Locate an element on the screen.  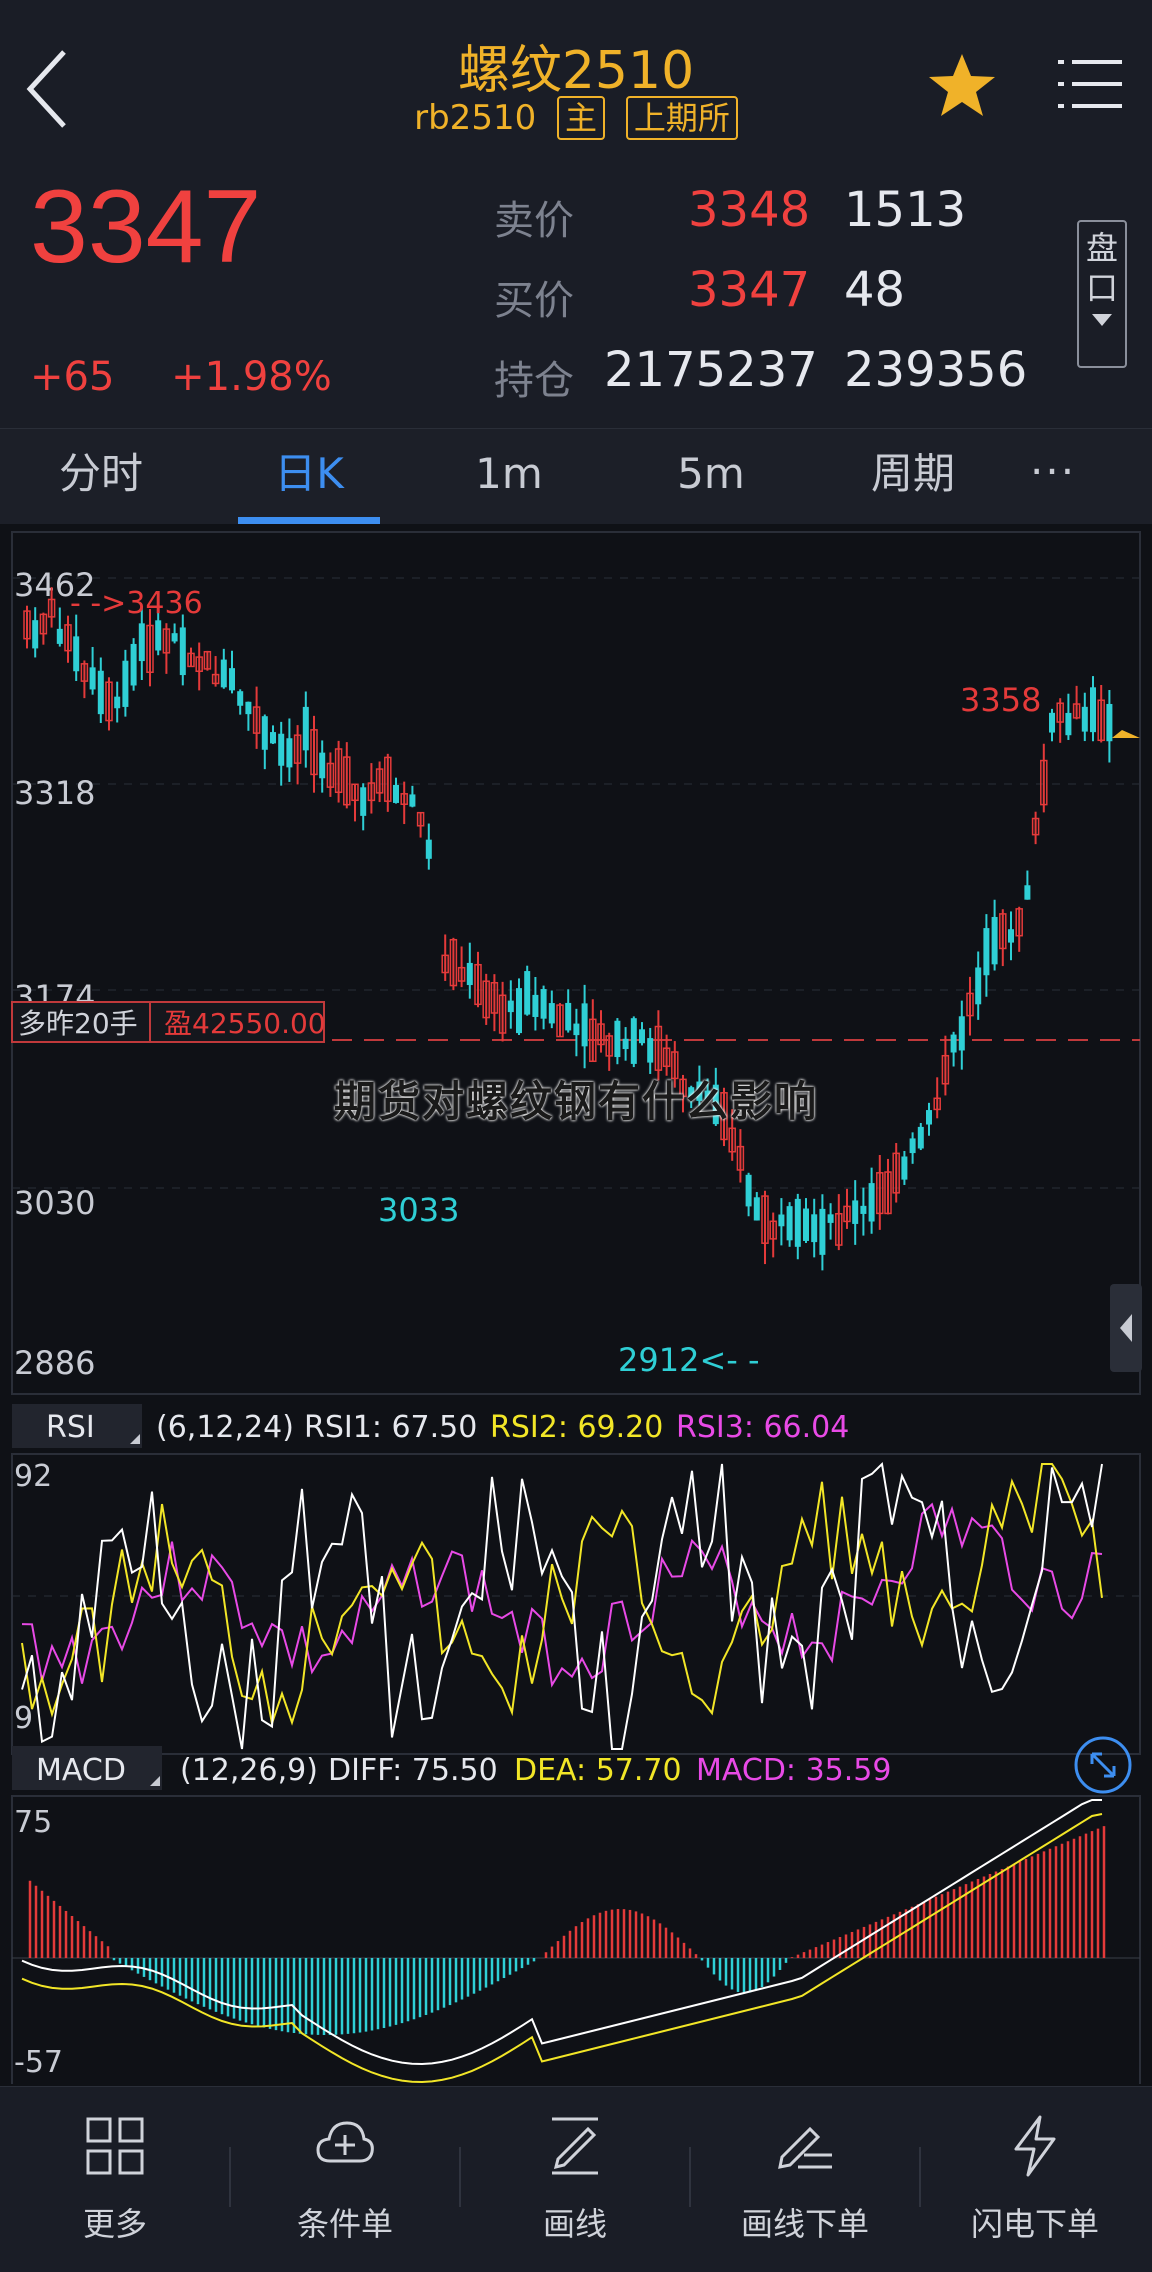
macd-bars-lines is located at coordinates (563, 1941).